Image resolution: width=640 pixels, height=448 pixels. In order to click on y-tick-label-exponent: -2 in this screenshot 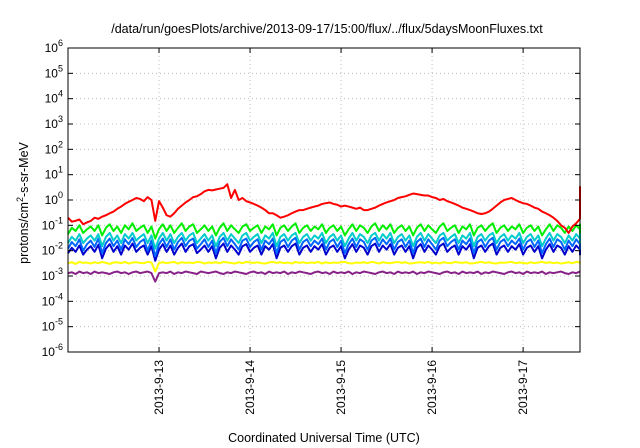, I will do `click(59, 246)`.